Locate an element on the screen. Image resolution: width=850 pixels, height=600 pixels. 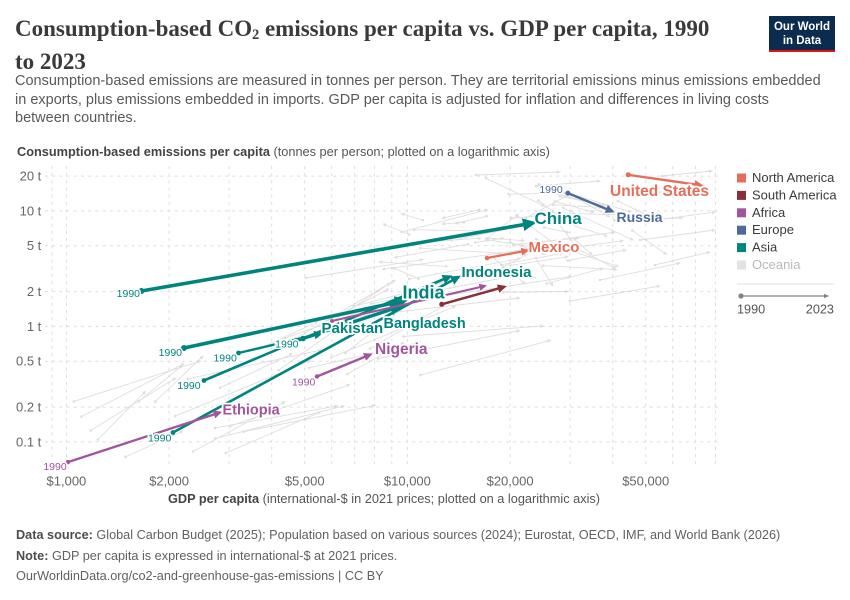
svg-text: $1,000 is located at coordinates (67, 481).